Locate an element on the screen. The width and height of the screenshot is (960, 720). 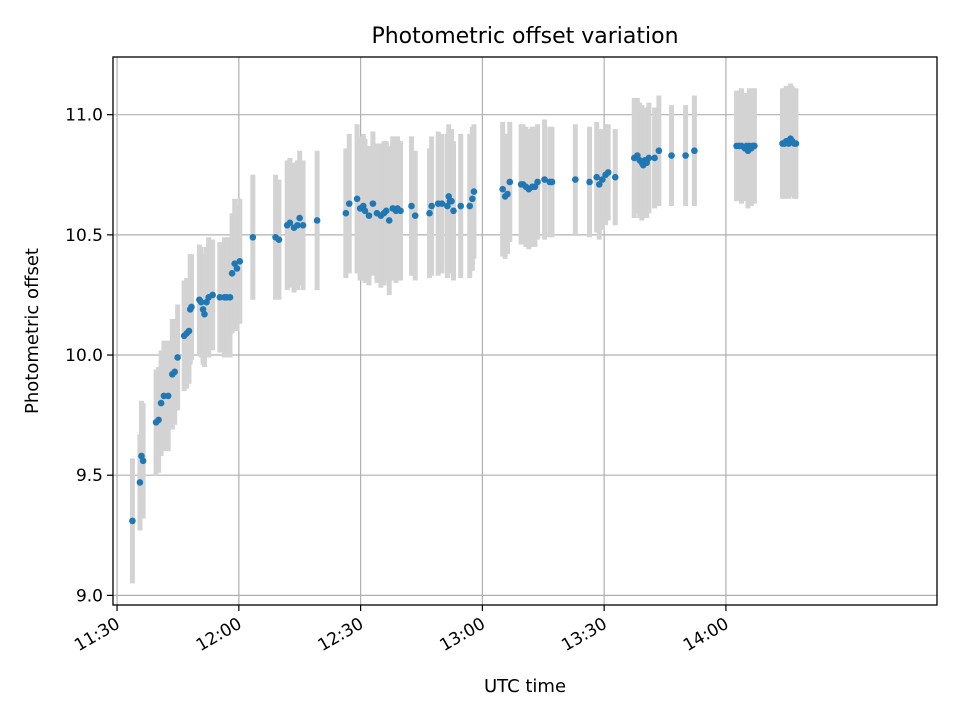
chart-title: Photometric offset variation is located at coordinates (524, 36).